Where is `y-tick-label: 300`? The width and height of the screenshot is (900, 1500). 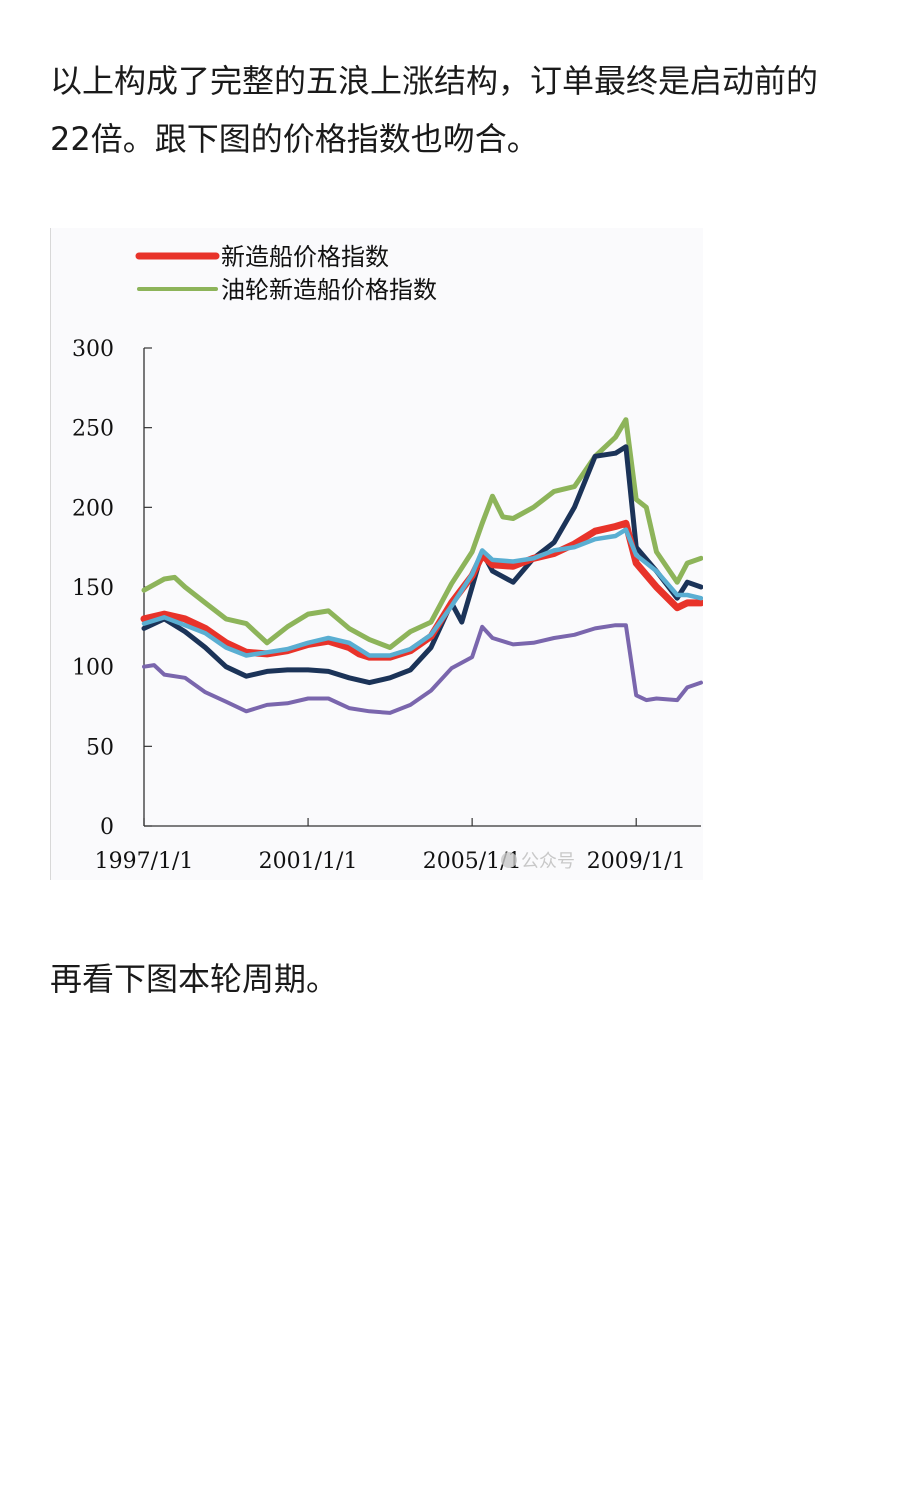 y-tick-label: 300 is located at coordinates (93, 349).